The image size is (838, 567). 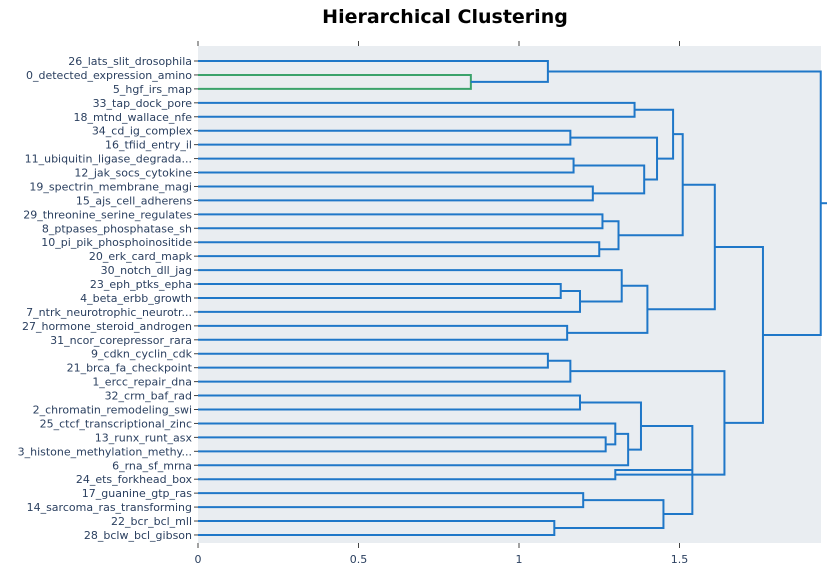 I want to click on leaf-label: 34_cd_ig_complex, so click(x=142, y=131).